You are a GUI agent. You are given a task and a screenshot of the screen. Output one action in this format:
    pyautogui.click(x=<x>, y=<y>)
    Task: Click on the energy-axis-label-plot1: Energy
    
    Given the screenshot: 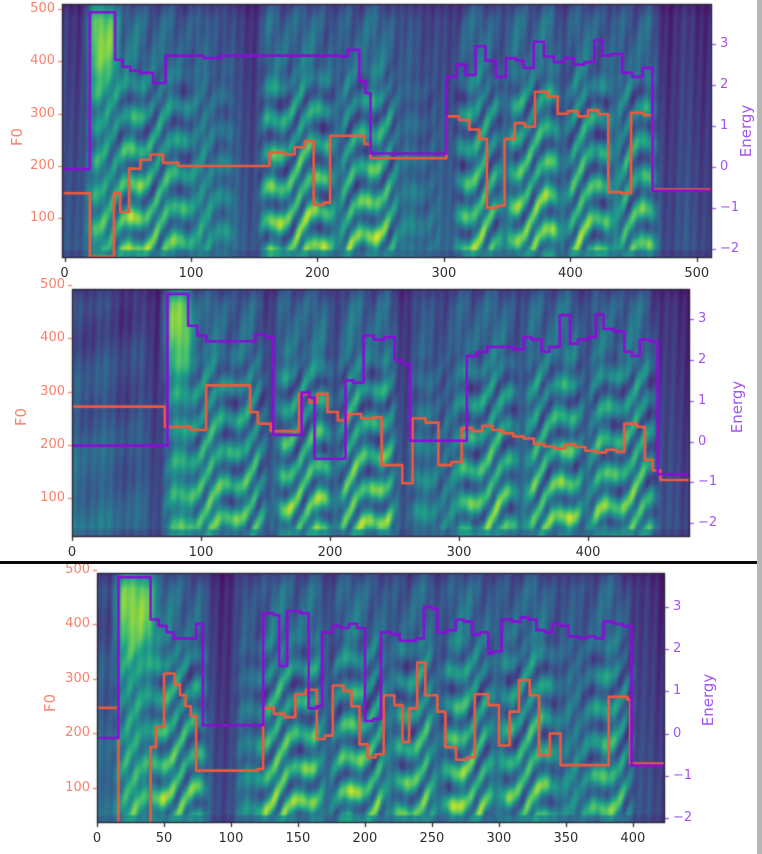 What is the action you would take?
    pyautogui.click(x=746, y=131)
    